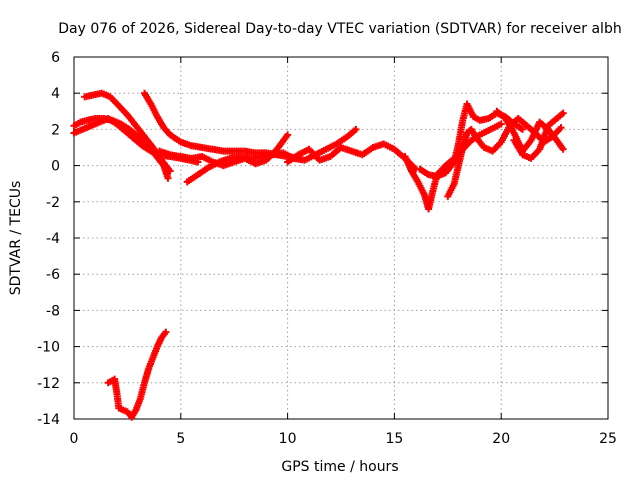 The width and height of the screenshot is (640, 480). I want to click on y-tick-labels: -14 -12 -10 -8 -6 -4 -2 0 2 4 6, so click(48, 239).